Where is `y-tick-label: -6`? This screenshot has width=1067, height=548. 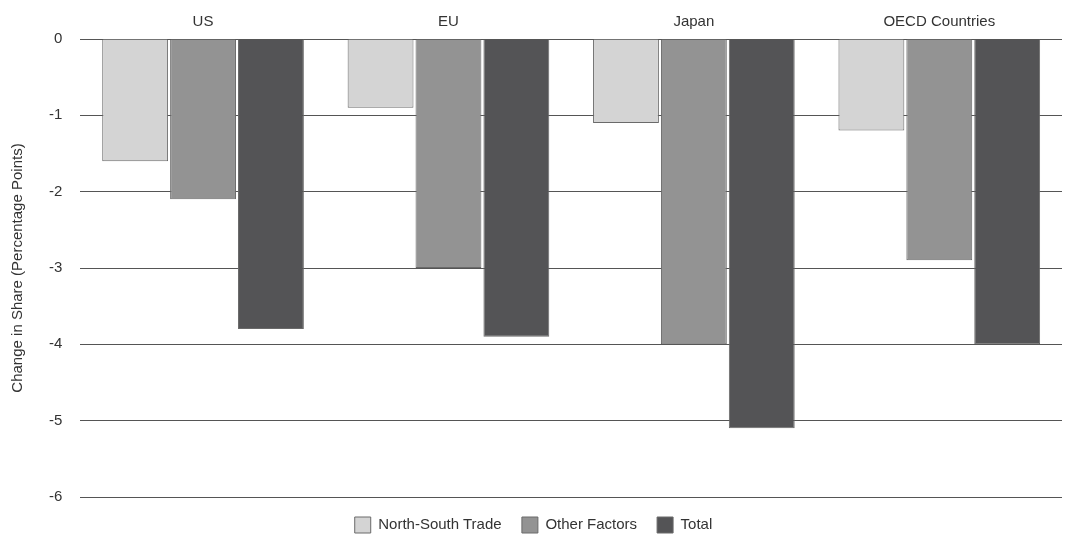 y-tick-label: -6 is located at coordinates (55, 496).